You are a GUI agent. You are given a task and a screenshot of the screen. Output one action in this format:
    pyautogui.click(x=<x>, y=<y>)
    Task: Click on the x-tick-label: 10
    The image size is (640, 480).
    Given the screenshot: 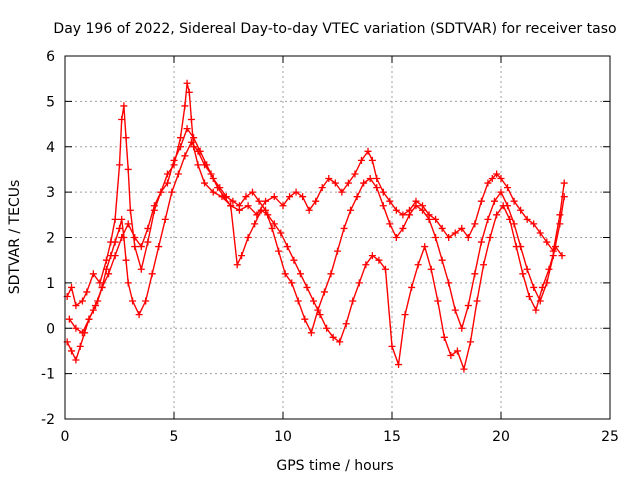 What is the action you would take?
    pyautogui.click(x=283, y=437)
    